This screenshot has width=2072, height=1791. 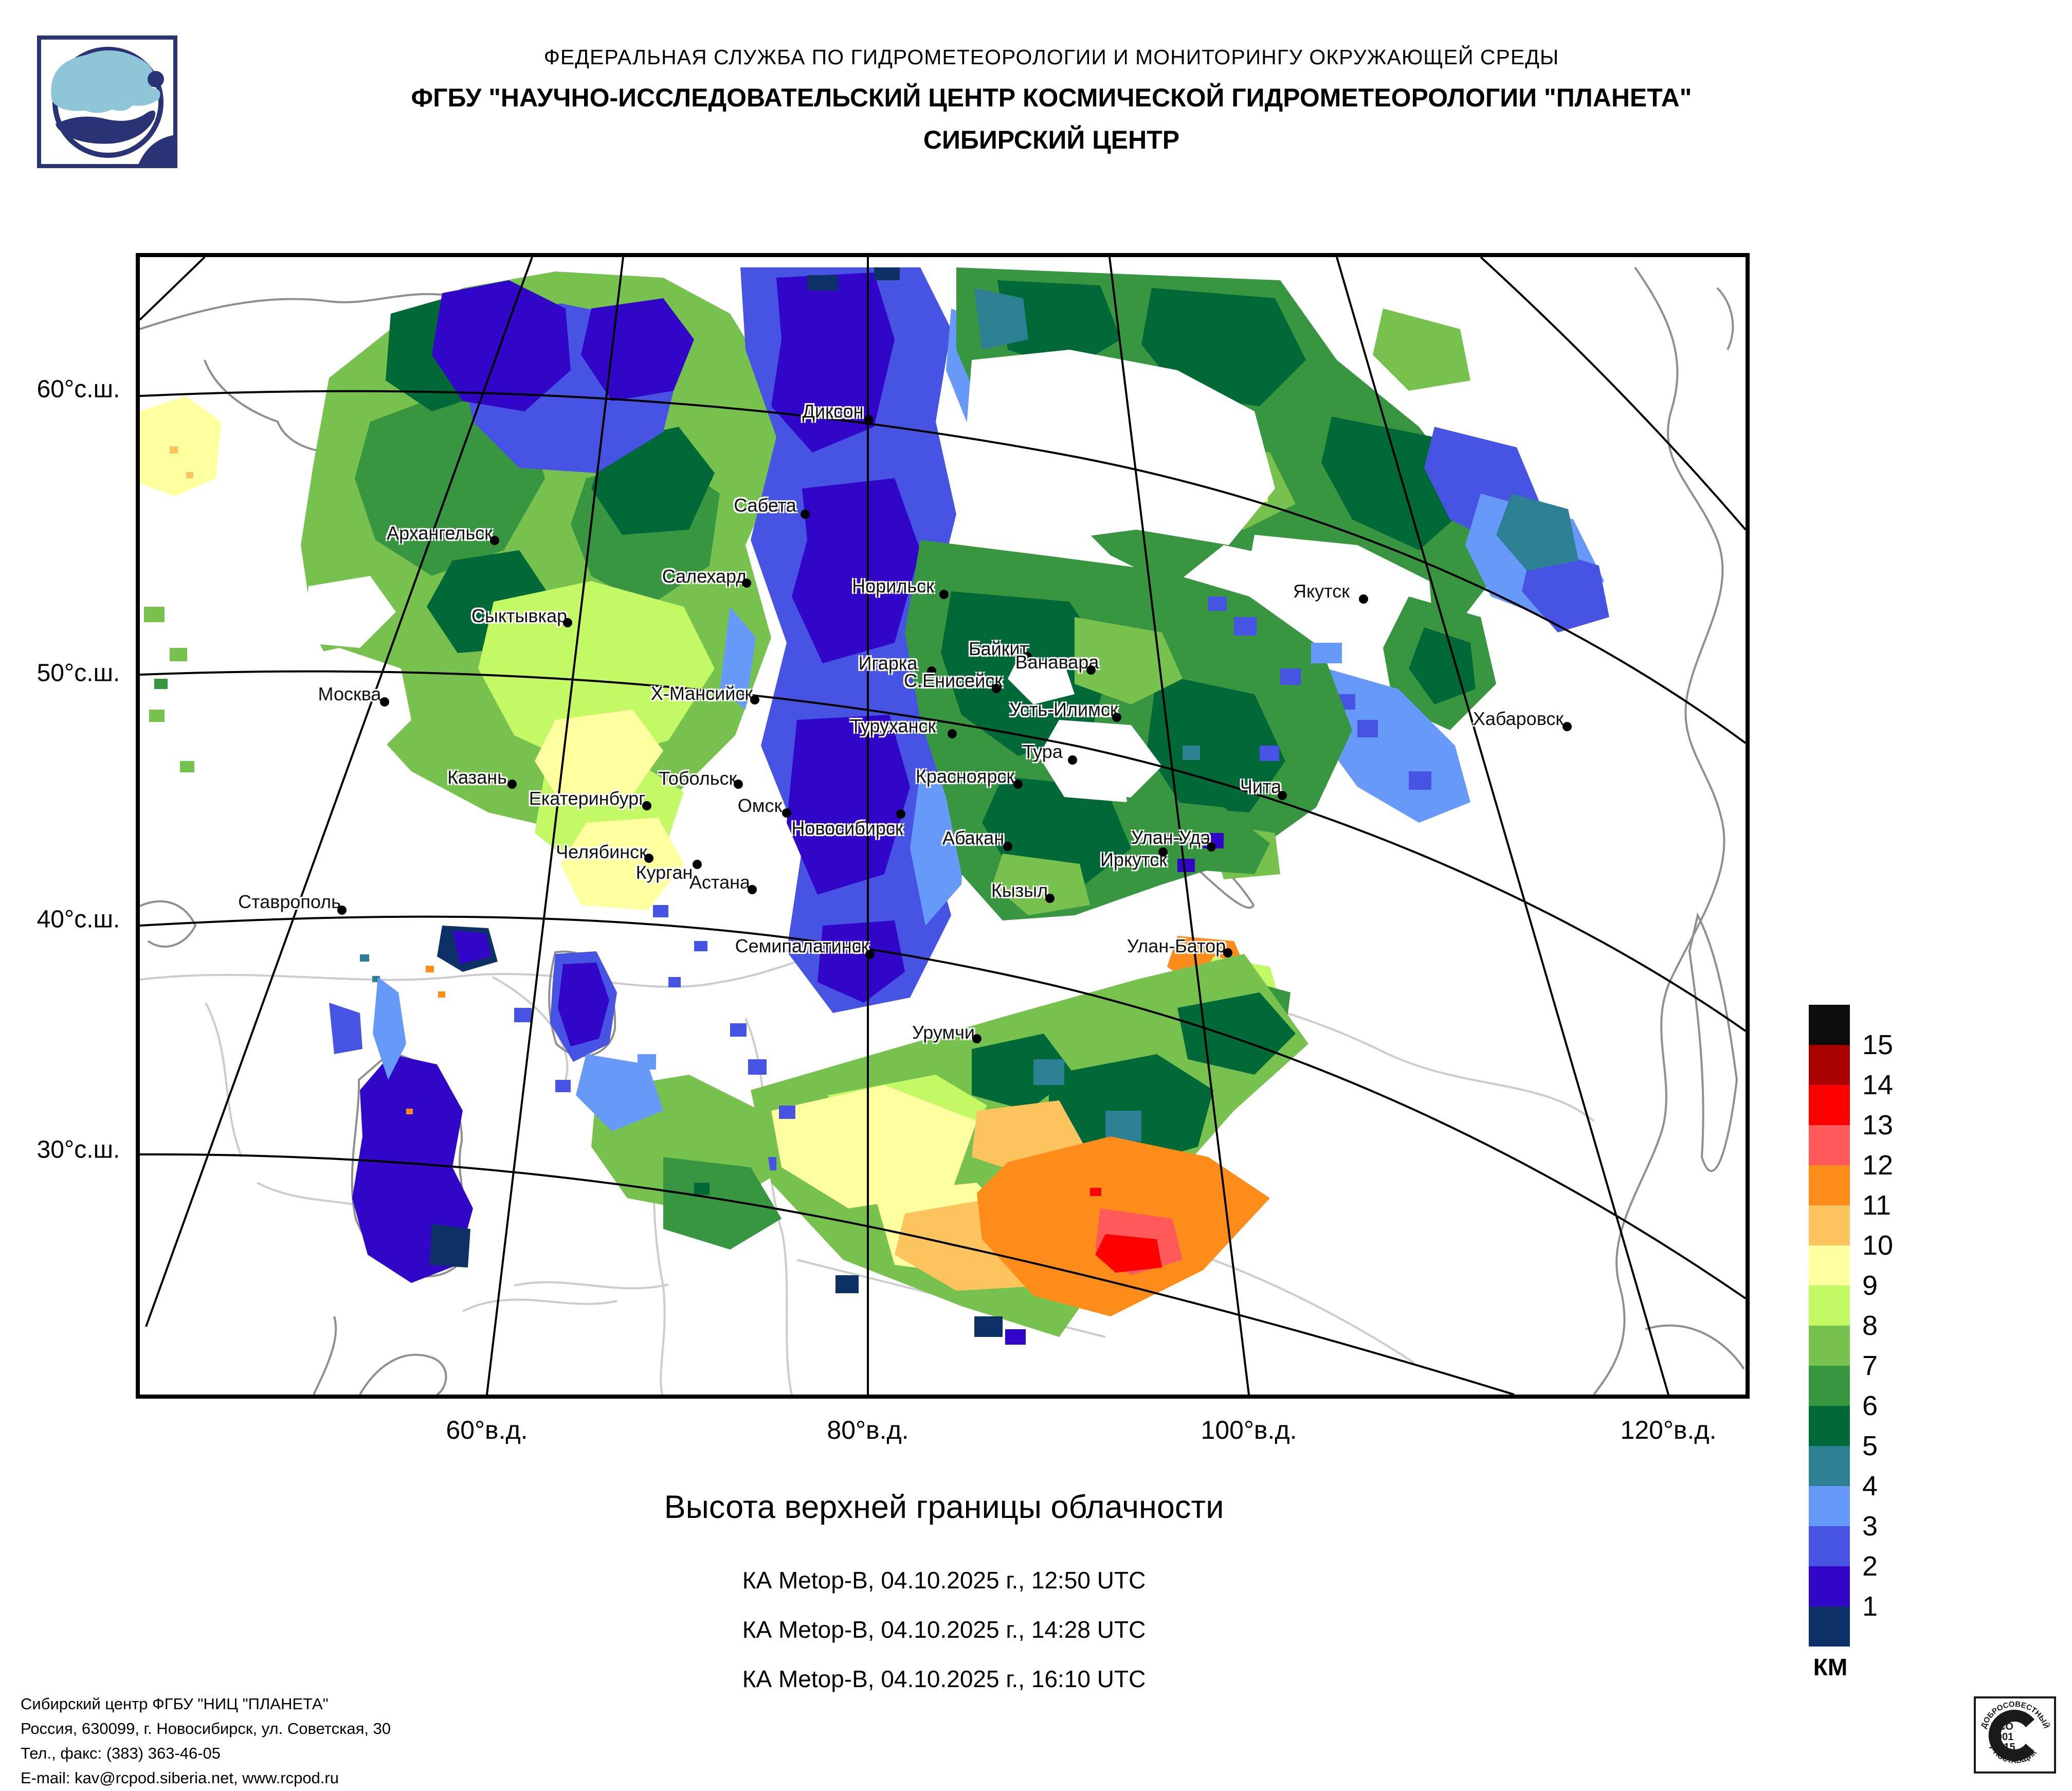 I want to click on lat-label: 50°с.ш., so click(x=78, y=673).